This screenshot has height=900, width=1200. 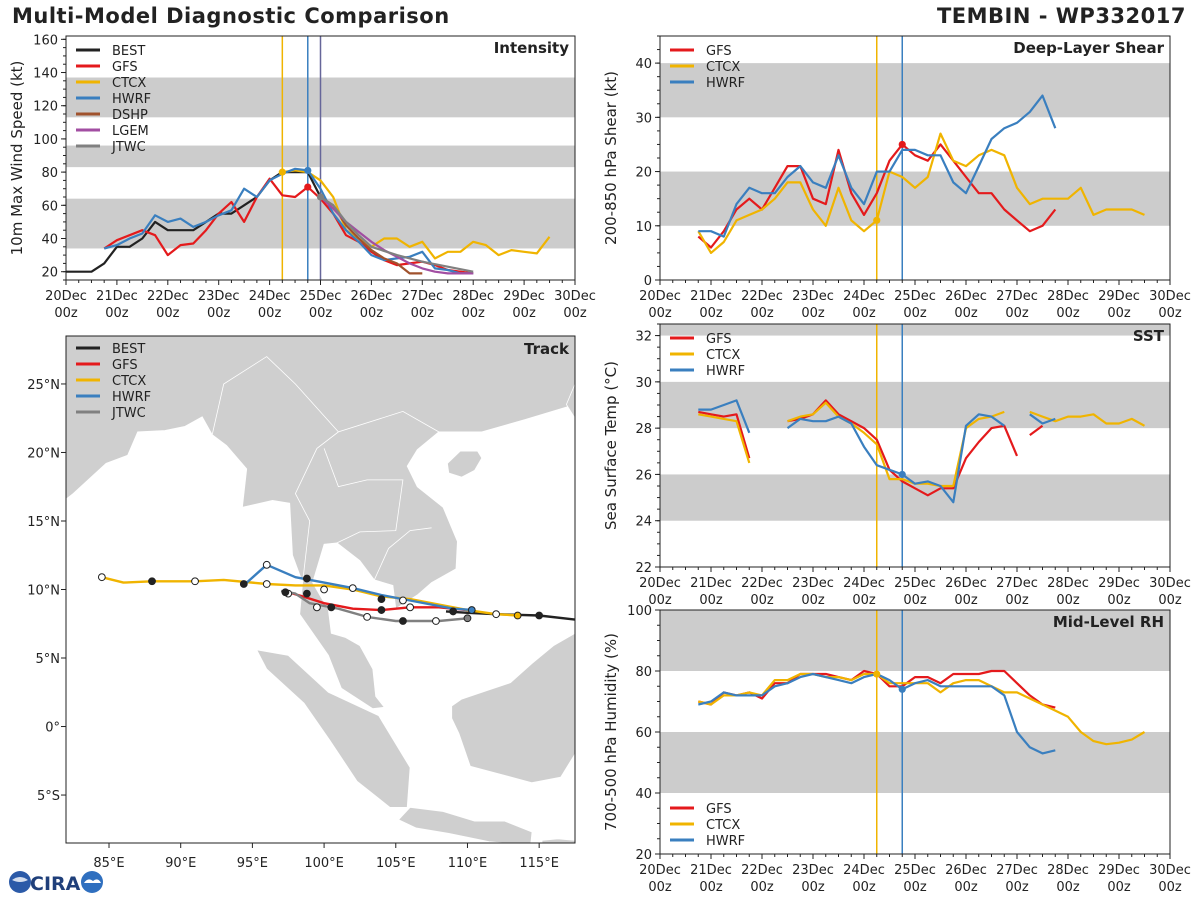 I want to click on x-tick-label-day: 26Dec, so click(x=966, y=583).